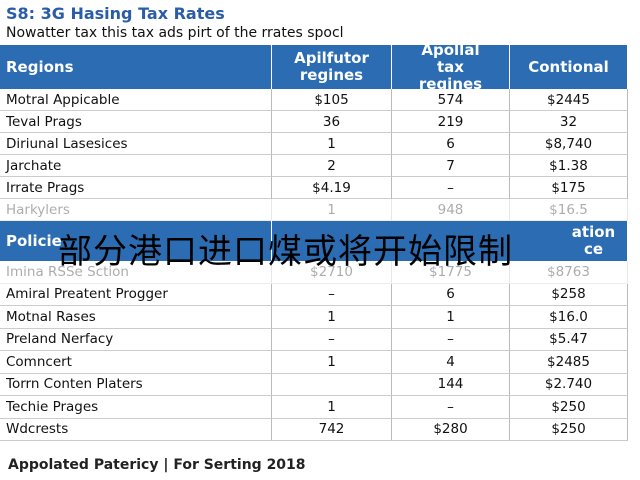 The image size is (640, 480). I want to click on title: S8: 3G Hasing Tax Rates, so click(115, 13).